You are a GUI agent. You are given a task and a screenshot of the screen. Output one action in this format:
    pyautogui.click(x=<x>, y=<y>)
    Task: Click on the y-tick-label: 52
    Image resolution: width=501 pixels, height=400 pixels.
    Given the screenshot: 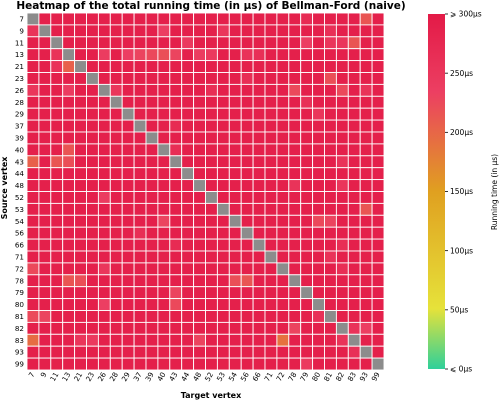 What is the action you would take?
    pyautogui.click(x=19, y=197)
    